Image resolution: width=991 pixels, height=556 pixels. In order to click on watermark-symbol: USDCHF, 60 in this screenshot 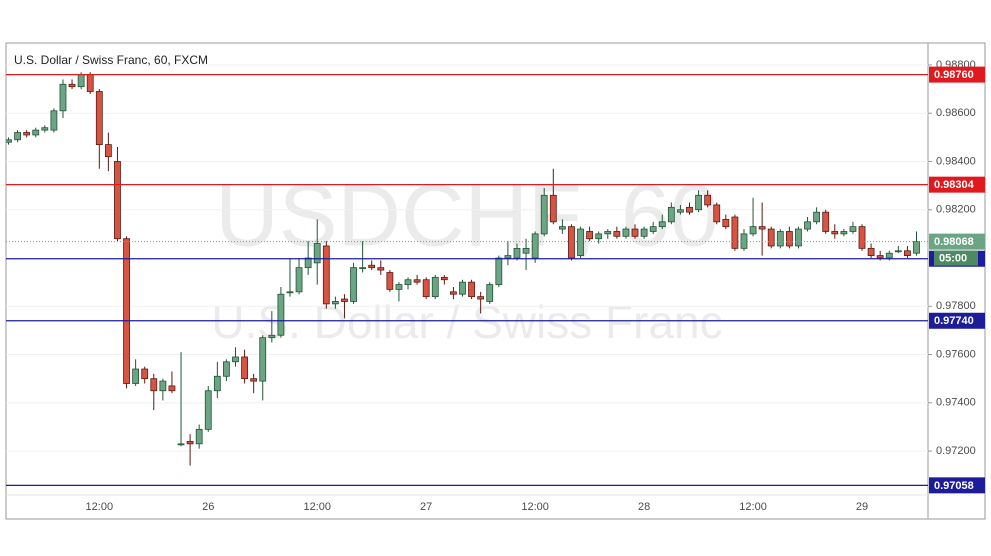, I will do `click(467, 214)`.